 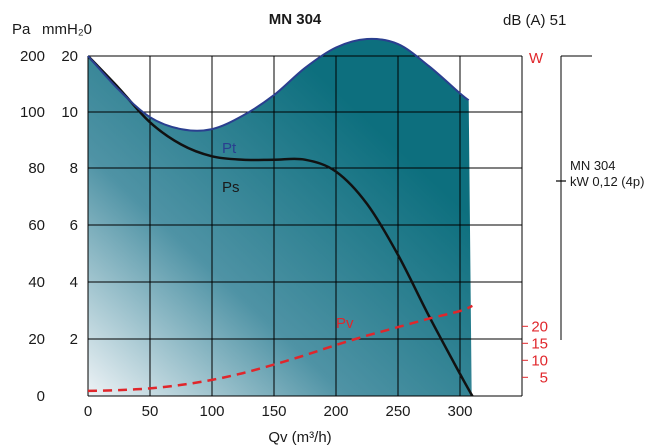 I want to click on power-tick-label: 15, so click(x=539, y=343).